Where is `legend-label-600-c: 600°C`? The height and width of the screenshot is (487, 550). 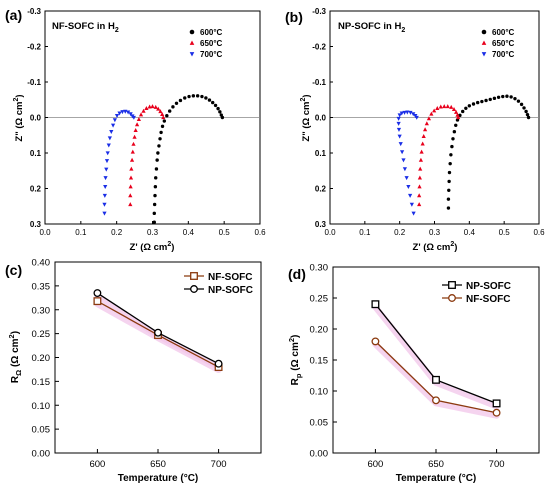 legend-label-600-c: 600°C is located at coordinates (211, 32).